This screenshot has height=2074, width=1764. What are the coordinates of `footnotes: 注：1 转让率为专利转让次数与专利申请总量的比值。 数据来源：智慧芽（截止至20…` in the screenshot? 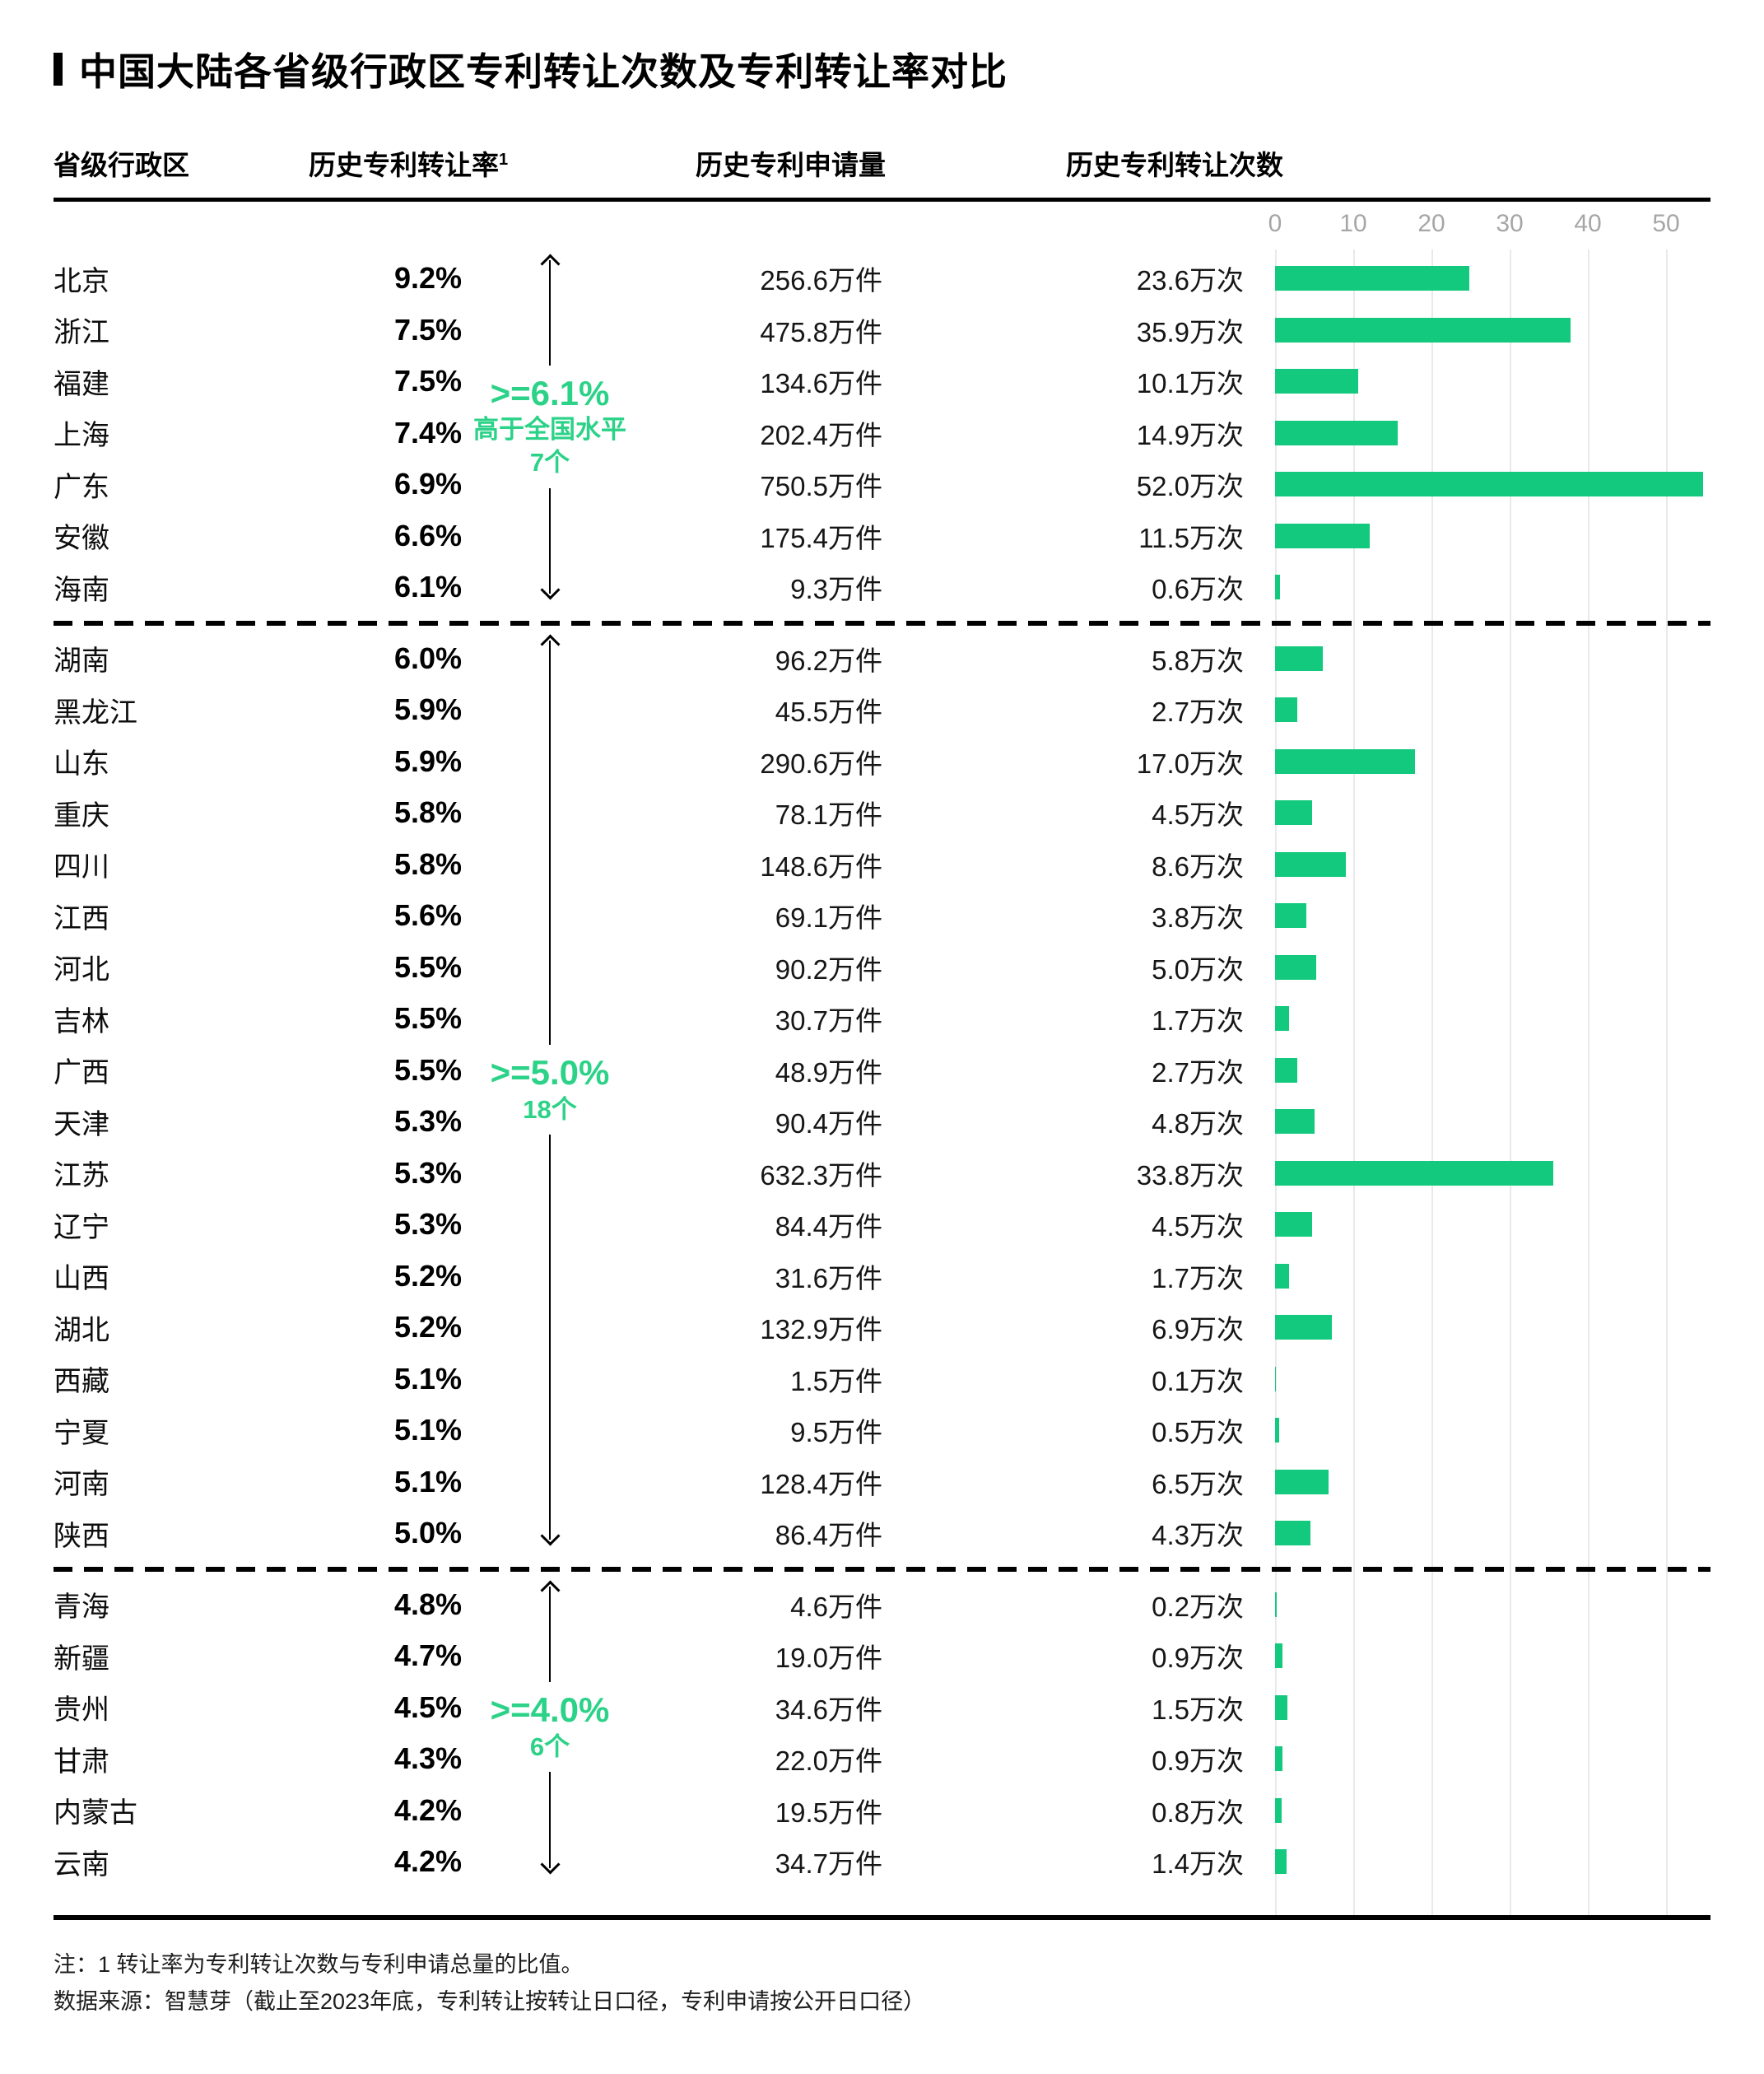 It's located at (882, 1983).